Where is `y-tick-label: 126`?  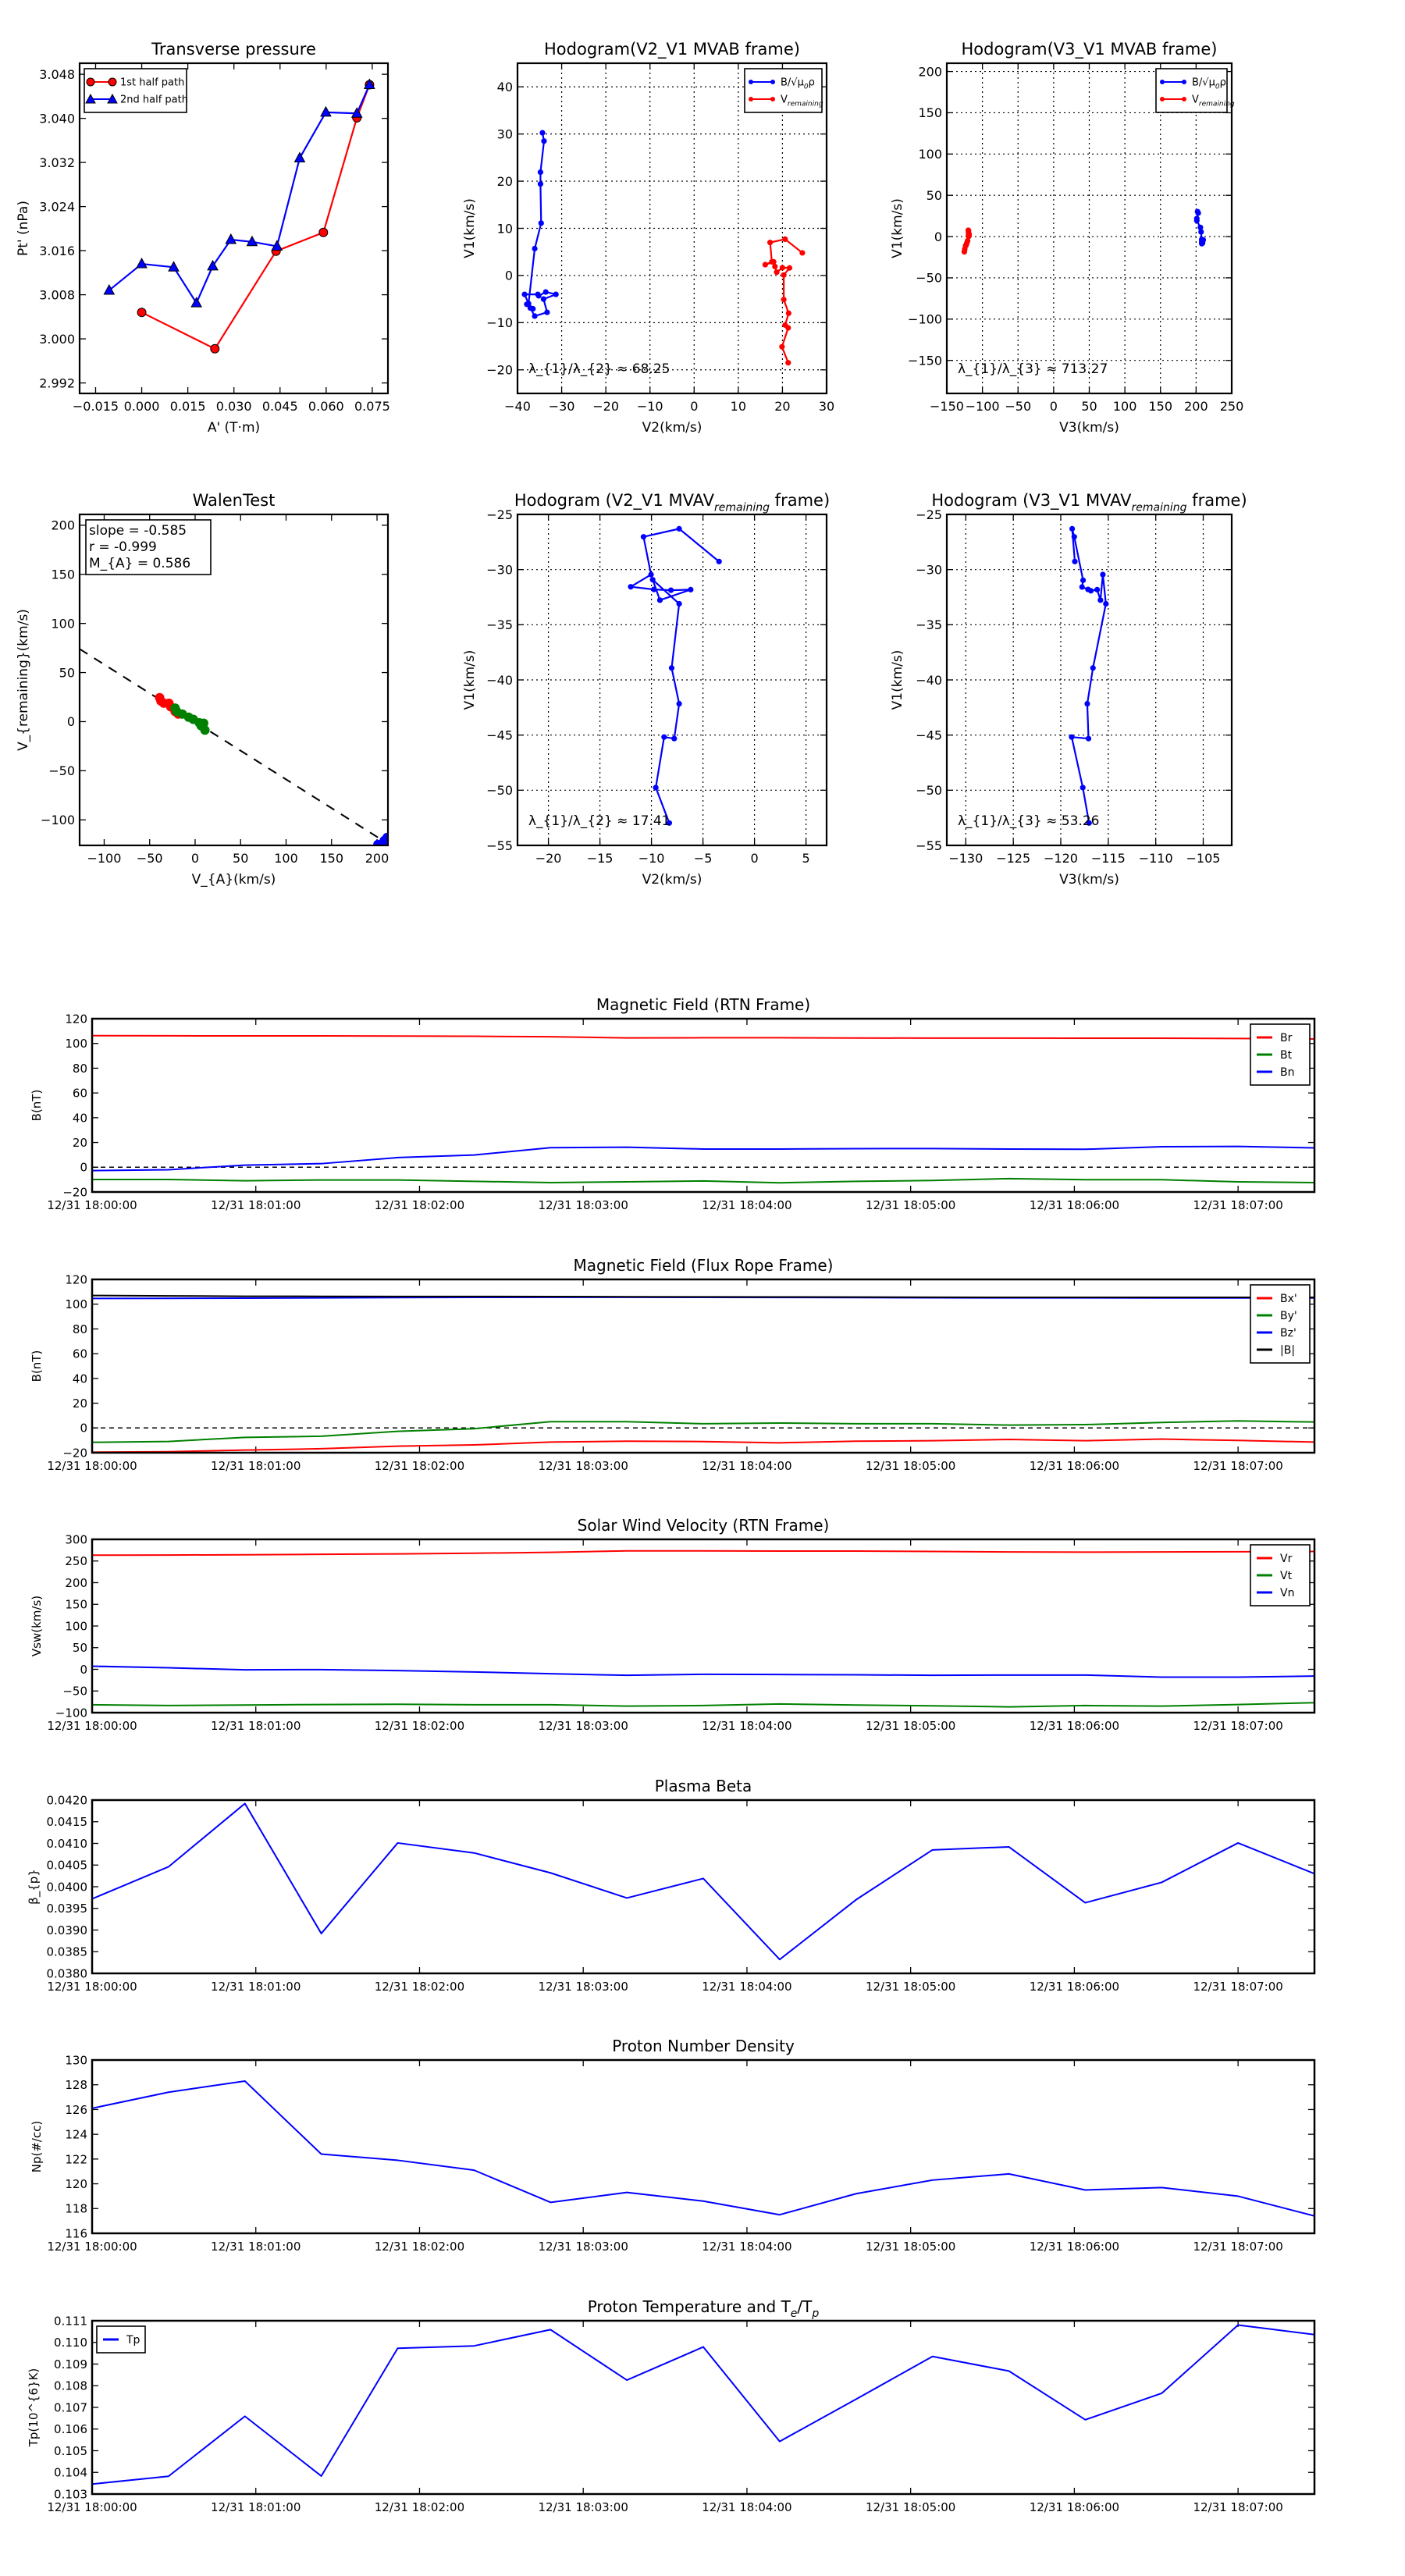 y-tick-label: 126 is located at coordinates (76, 2110).